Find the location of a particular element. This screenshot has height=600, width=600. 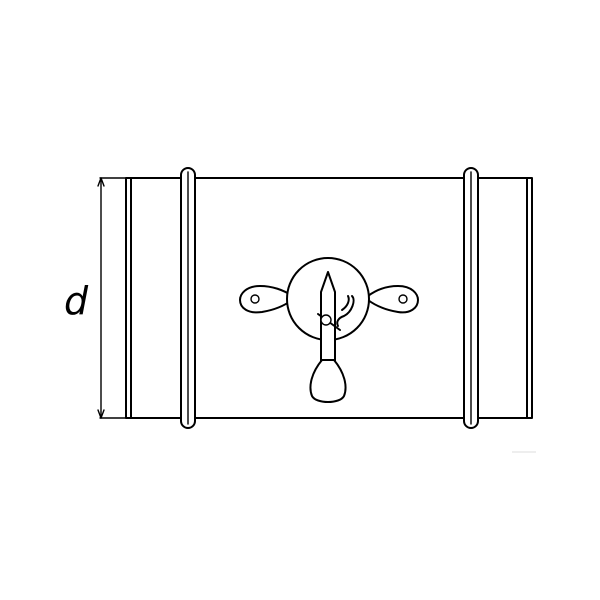

diameter-dimension: d is located at coordinates (95, 298).